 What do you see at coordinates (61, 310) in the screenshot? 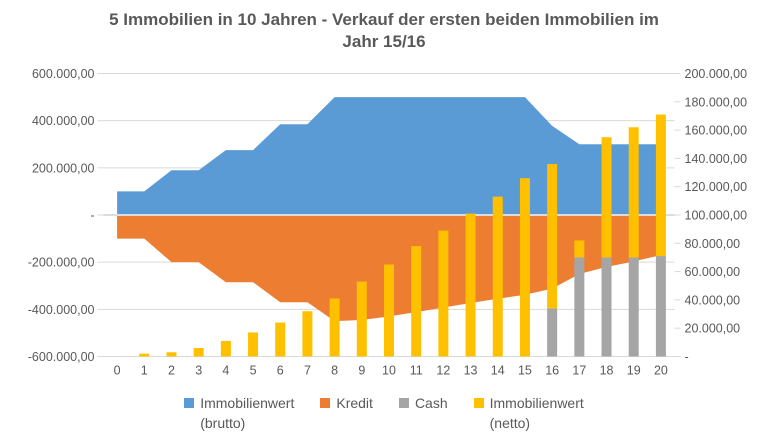
I see `left-axis-tick-label: -400.000,00` at bounding box center [61, 310].